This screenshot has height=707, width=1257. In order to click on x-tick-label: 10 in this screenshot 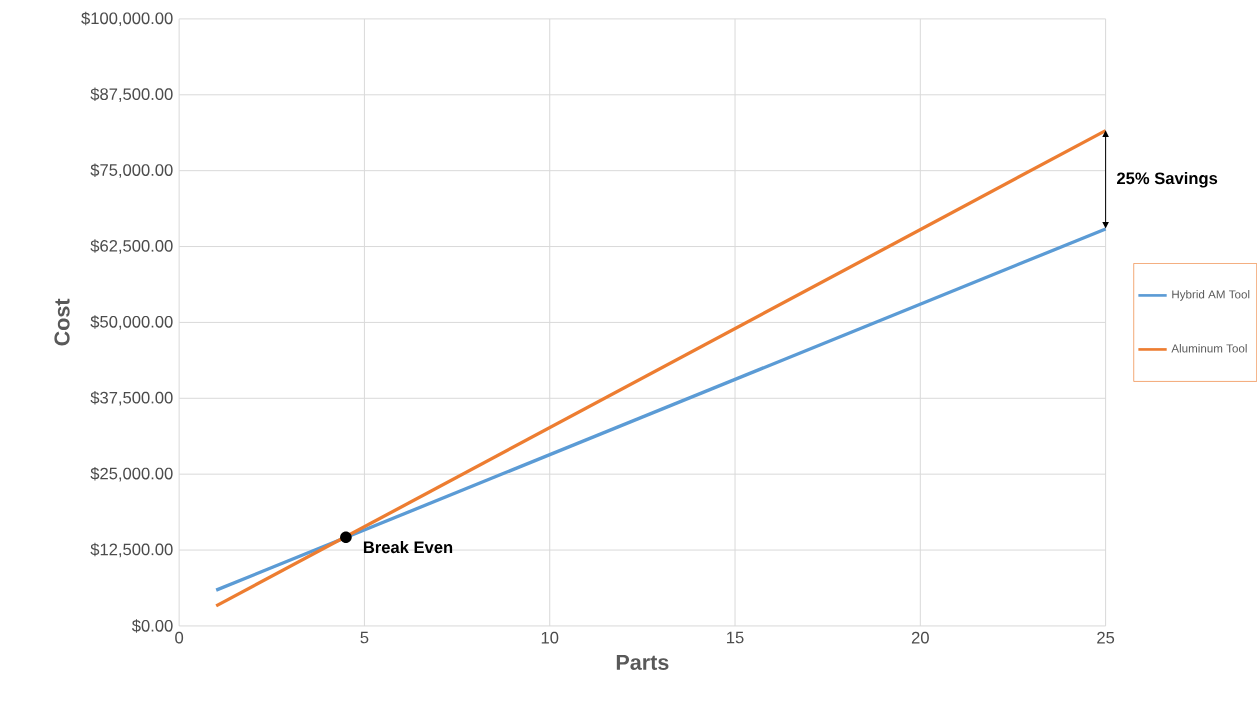, I will do `click(550, 638)`.